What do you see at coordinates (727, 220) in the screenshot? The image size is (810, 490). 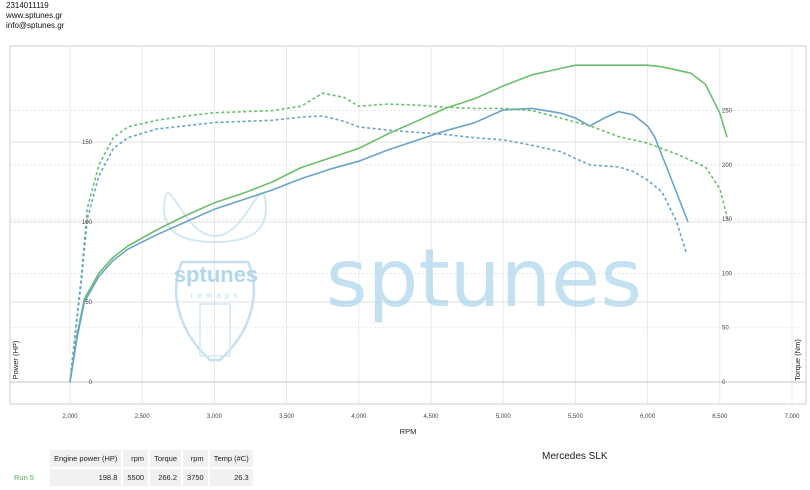 I see `y-tick-right-label: 150` at bounding box center [727, 220].